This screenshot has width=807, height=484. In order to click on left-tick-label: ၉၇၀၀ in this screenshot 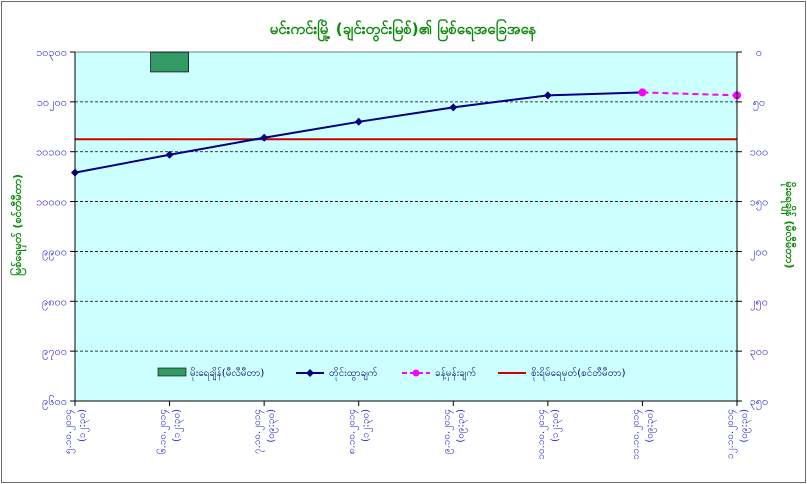, I will do `click(54, 352)`.